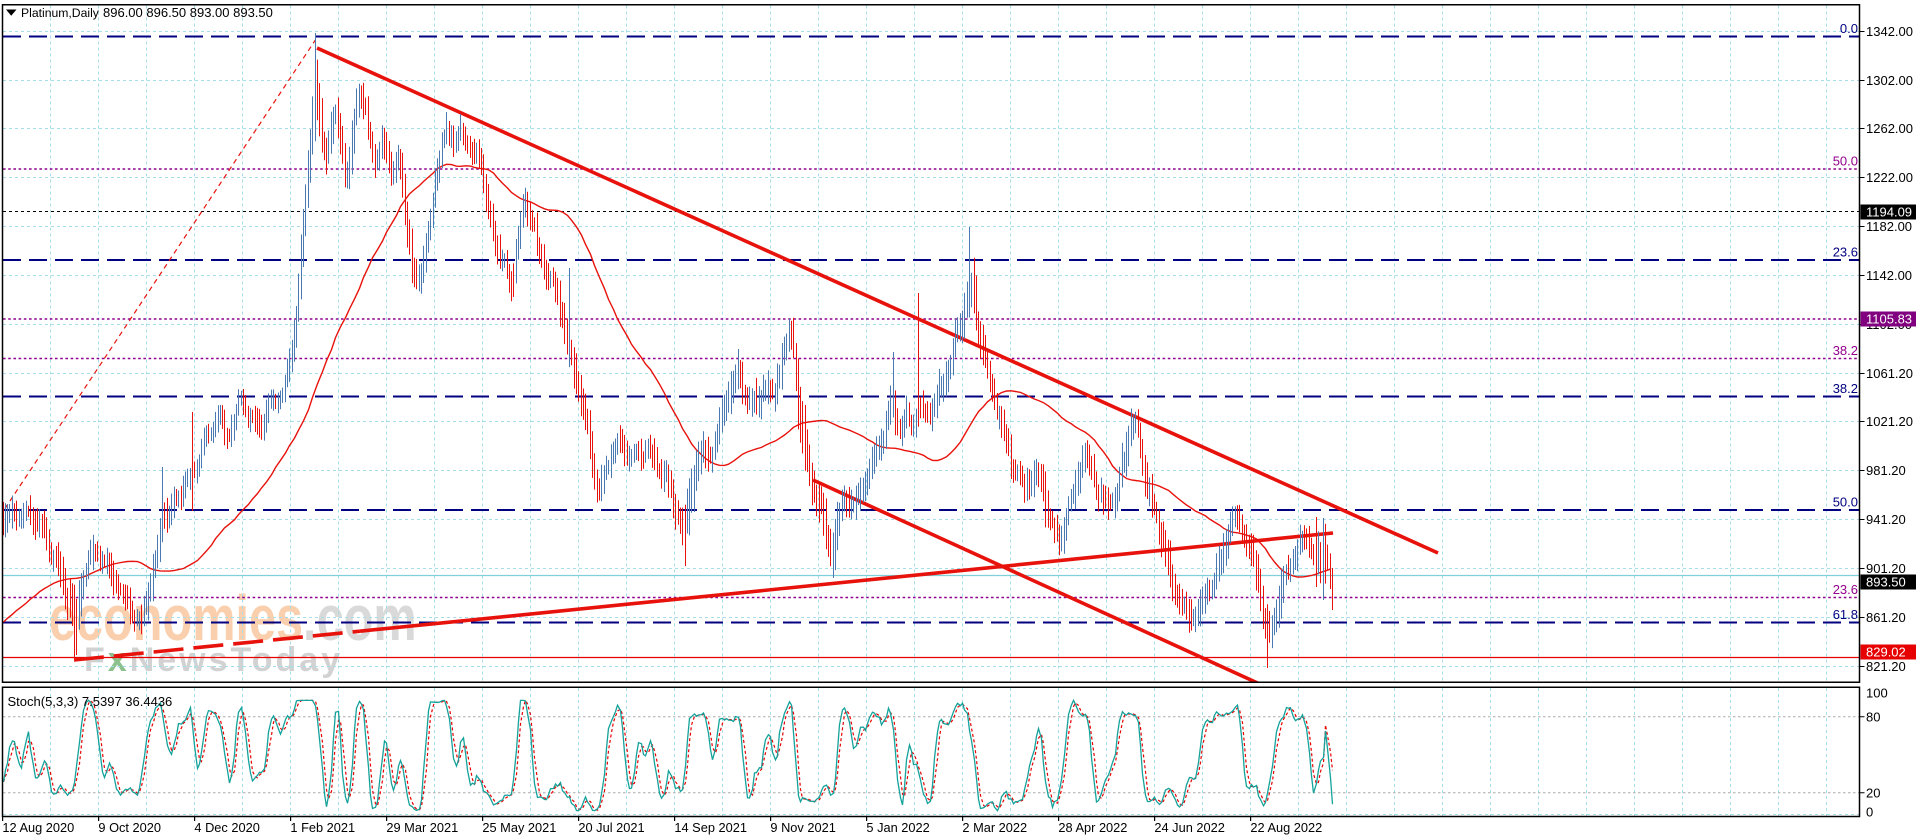 Image resolution: width=1916 pixels, height=840 pixels. Describe the element at coordinates (1889, 226) in the screenshot. I see `svg-text: 1182.00` at that location.